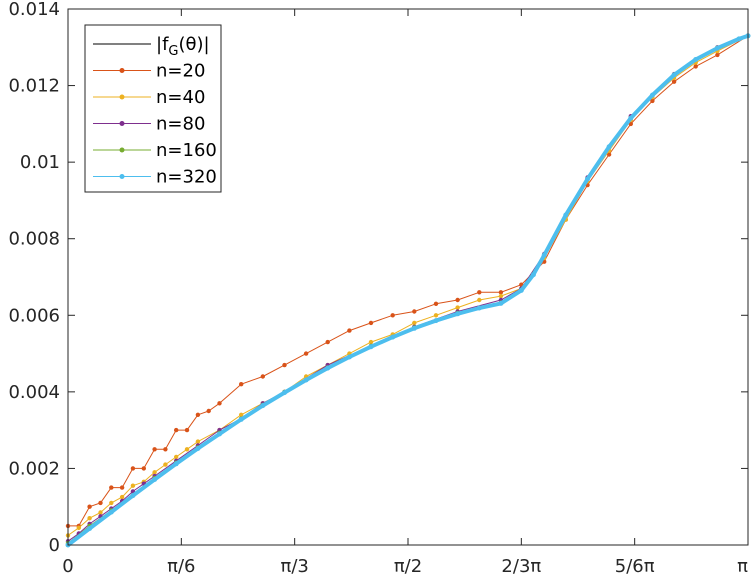  I want to click on legend: |fG(θ)|n=20 n=40 n=80 n=160 n=320, so click(153, 108).